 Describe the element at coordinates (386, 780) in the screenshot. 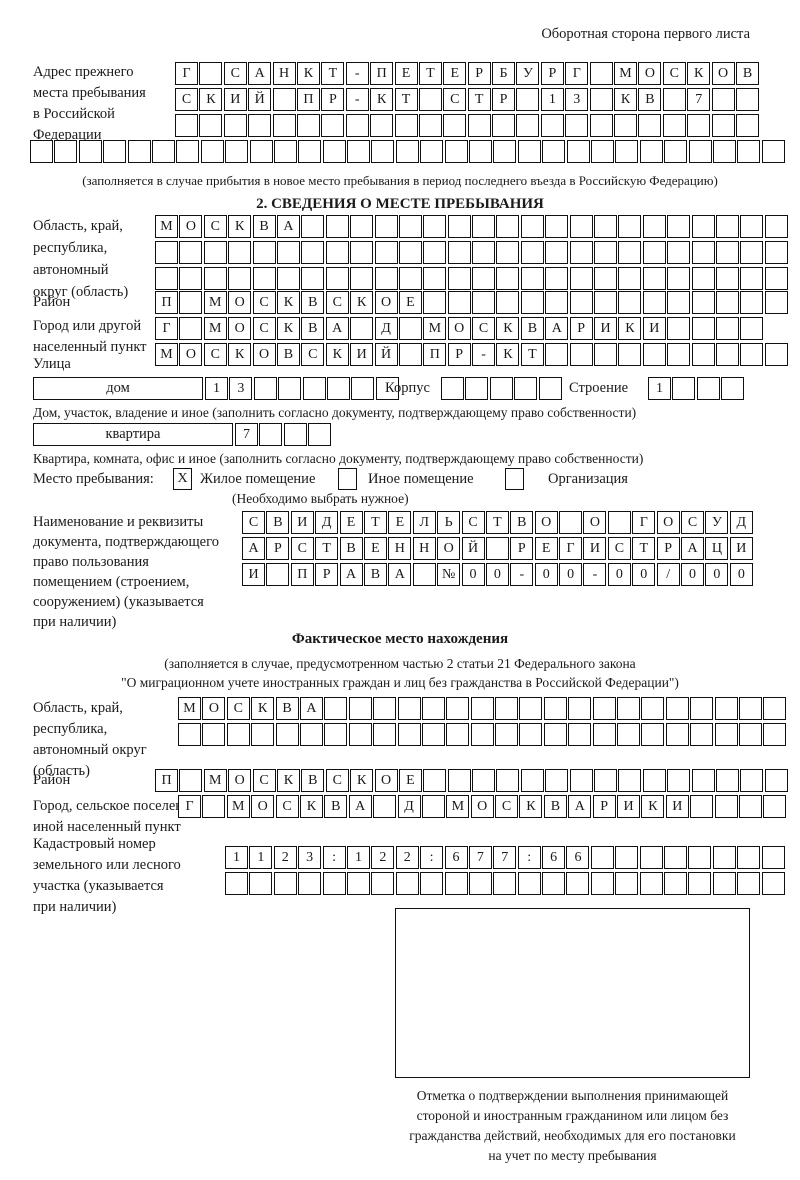

I see `al-district-cell-10: О` at that location.